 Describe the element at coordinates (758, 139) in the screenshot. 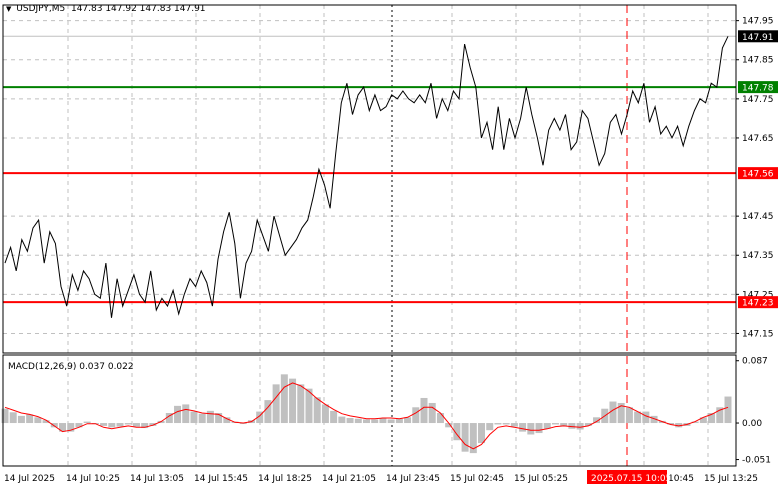

I see `y-tick-label: 147.65` at that location.